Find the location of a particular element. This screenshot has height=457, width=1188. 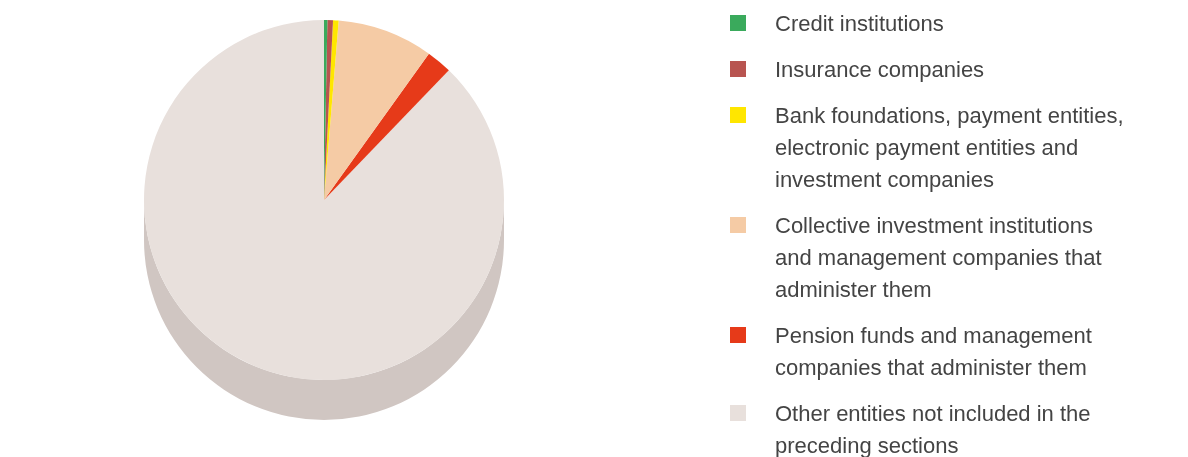

legend-label: Pension funds and management companies that administer them is located at coordinates (933, 351).